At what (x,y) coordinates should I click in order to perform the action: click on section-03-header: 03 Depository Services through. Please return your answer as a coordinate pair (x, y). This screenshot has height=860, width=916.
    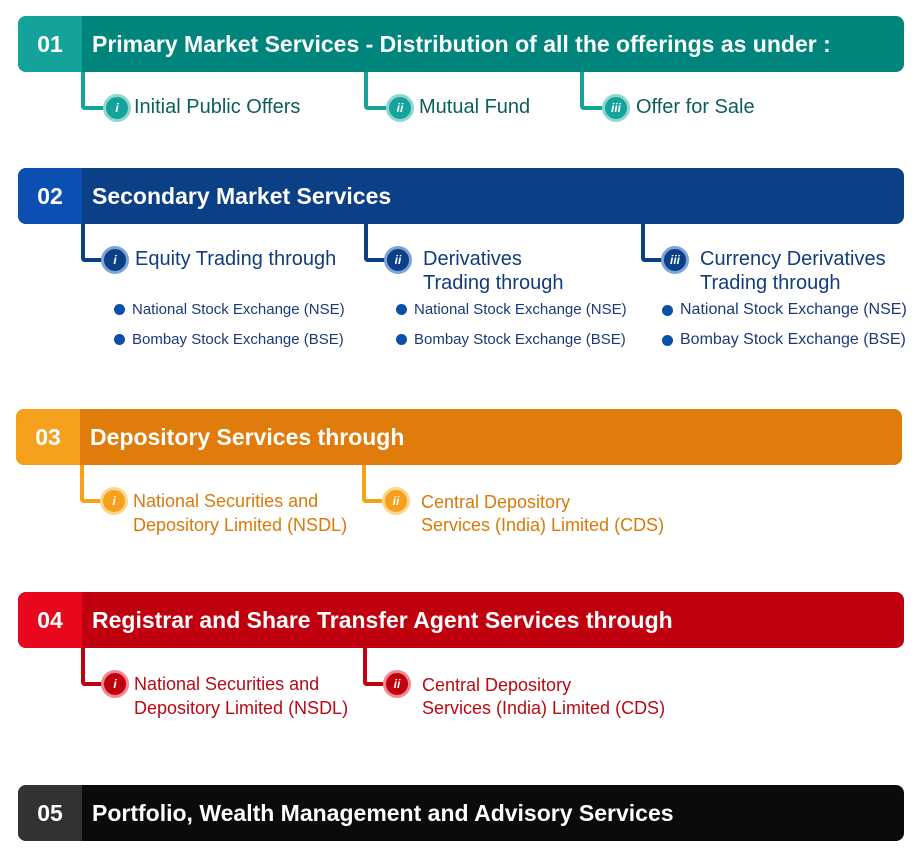
    Looking at the image, I should click on (459, 437).